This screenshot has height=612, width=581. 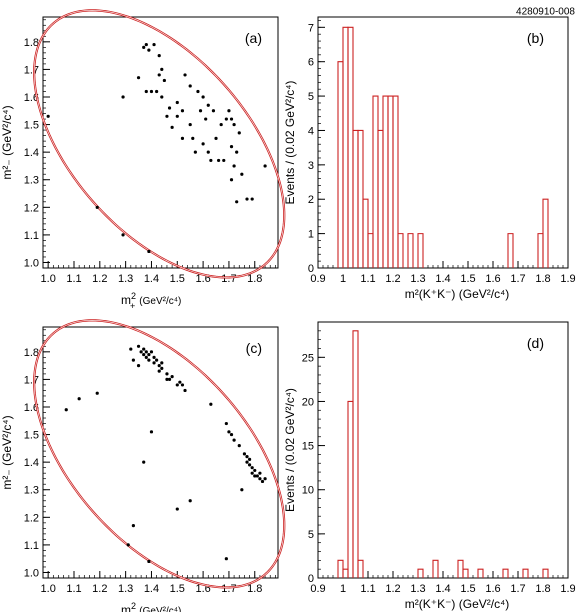 I want to click on x-tick-label: 1.2, so click(x=392, y=279).